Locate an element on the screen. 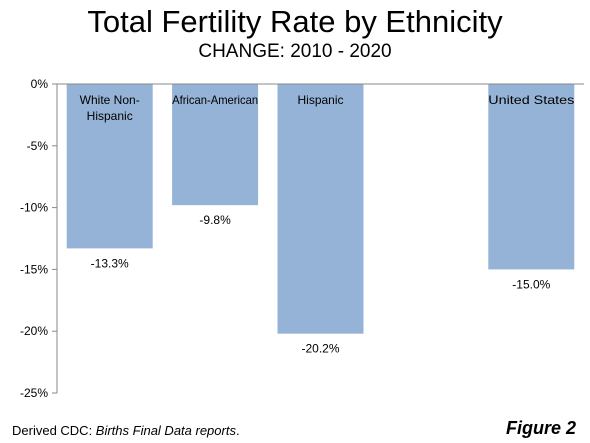 This screenshot has height=443, width=590. data-label: -20.2% is located at coordinates (320, 349).